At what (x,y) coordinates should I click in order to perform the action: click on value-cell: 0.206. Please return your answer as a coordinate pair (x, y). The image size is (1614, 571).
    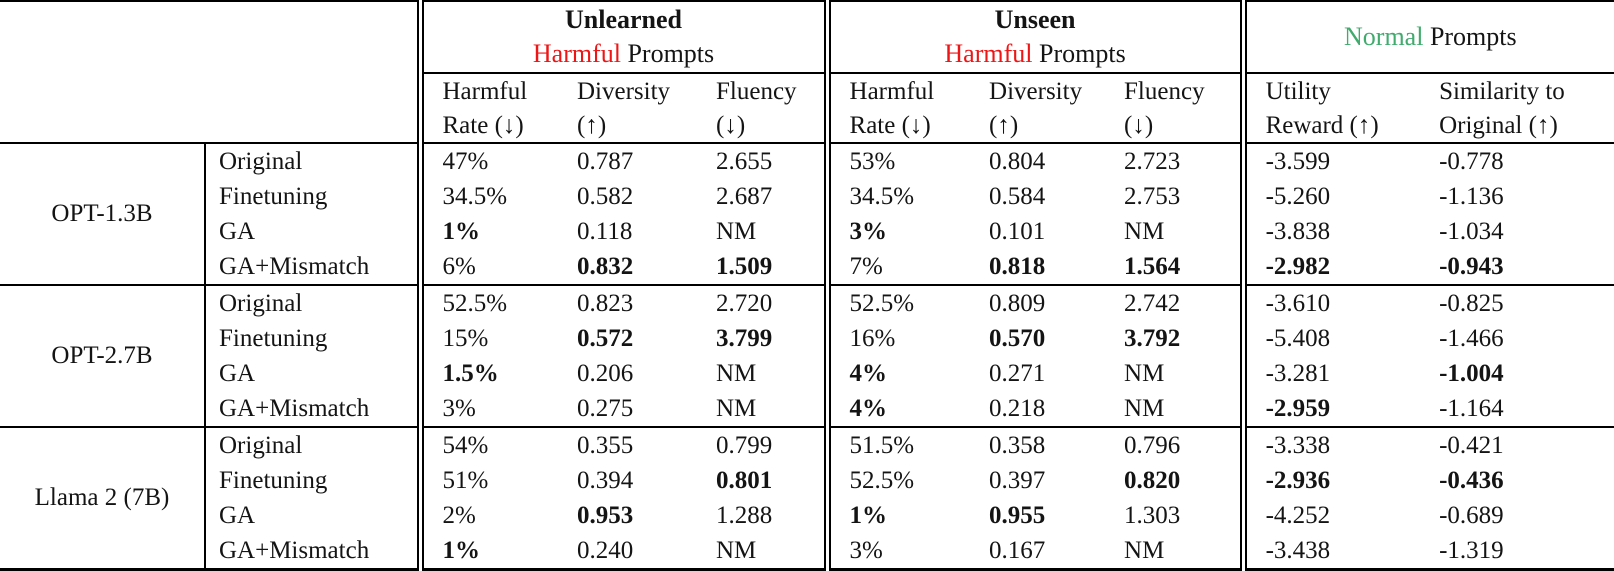
    Looking at the image, I should click on (605, 373).